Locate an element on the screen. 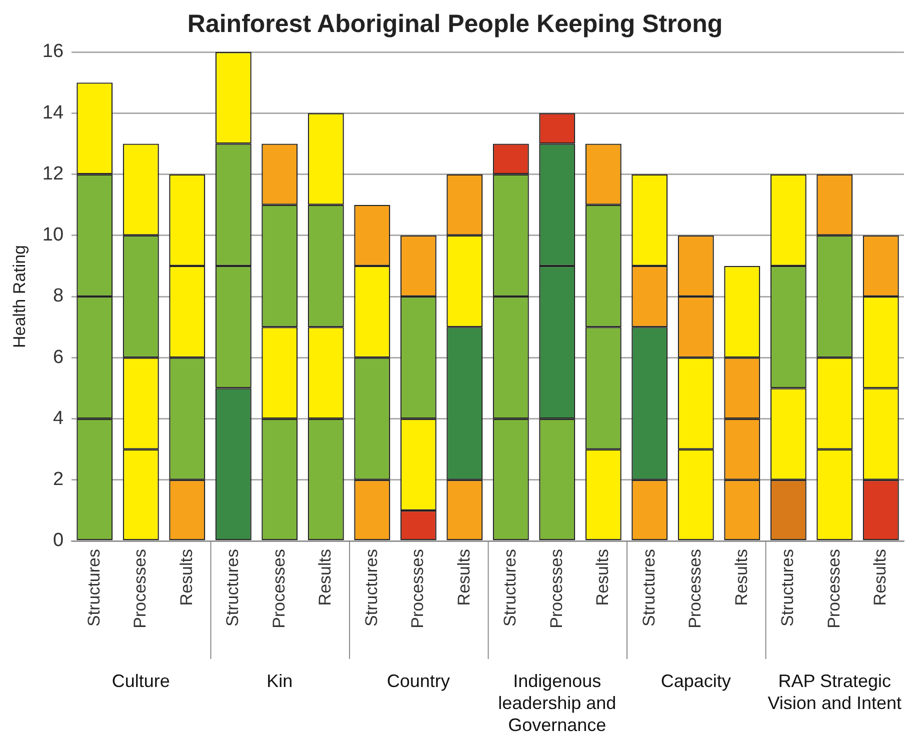 Image resolution: width=912 pixels, height=754 pixels. y-tick-label: 6 is located at coordinates (58, 357).